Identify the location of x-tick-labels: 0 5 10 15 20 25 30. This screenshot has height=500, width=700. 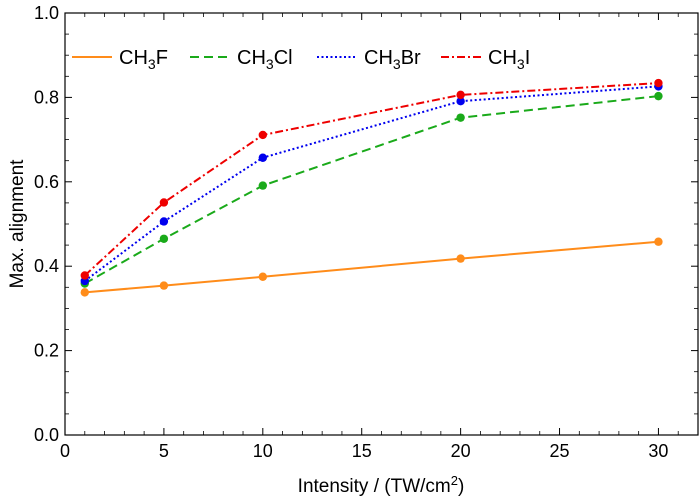
(364, 451).